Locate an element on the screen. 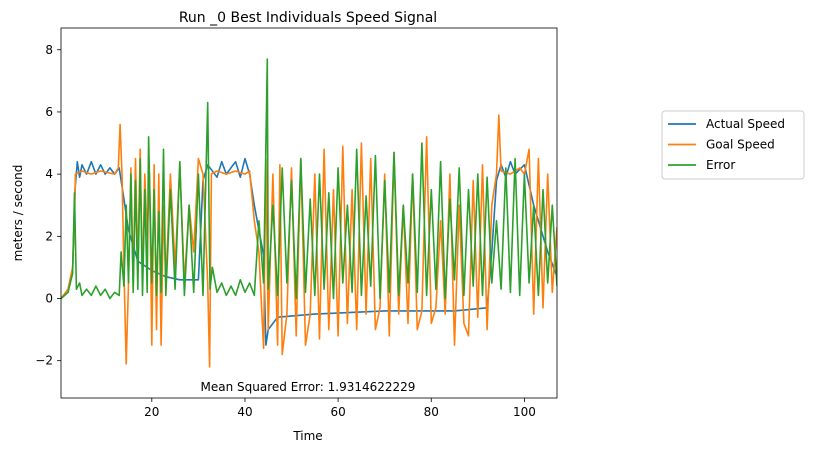 This screenshot has height=453, width=813. x-tick-label: 20 is located at coordinates (151, 412).